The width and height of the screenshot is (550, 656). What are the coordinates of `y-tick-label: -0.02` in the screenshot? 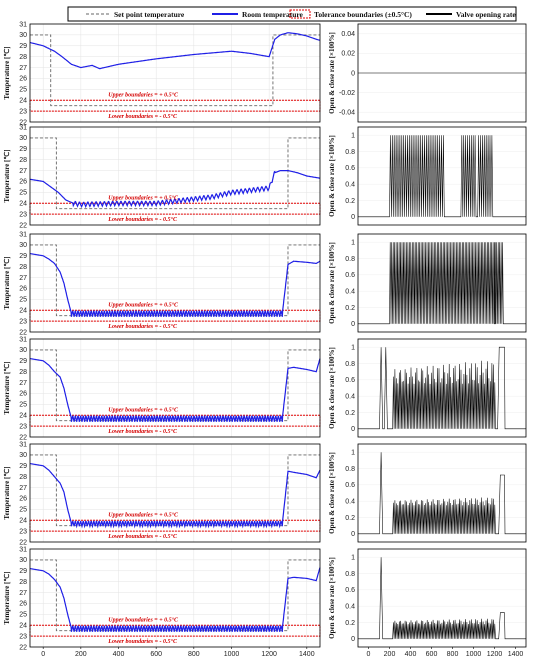 It's located at (347, 93).